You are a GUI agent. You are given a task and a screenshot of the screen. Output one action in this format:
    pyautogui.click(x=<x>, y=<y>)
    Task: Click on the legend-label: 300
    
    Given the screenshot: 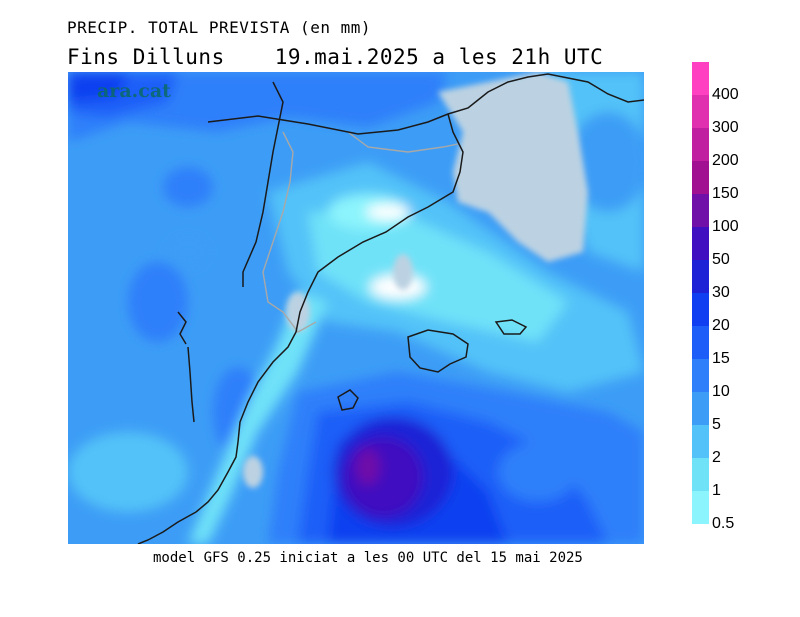 What is the action you would take?
    pyautogui.click(x=725, y=127)
    